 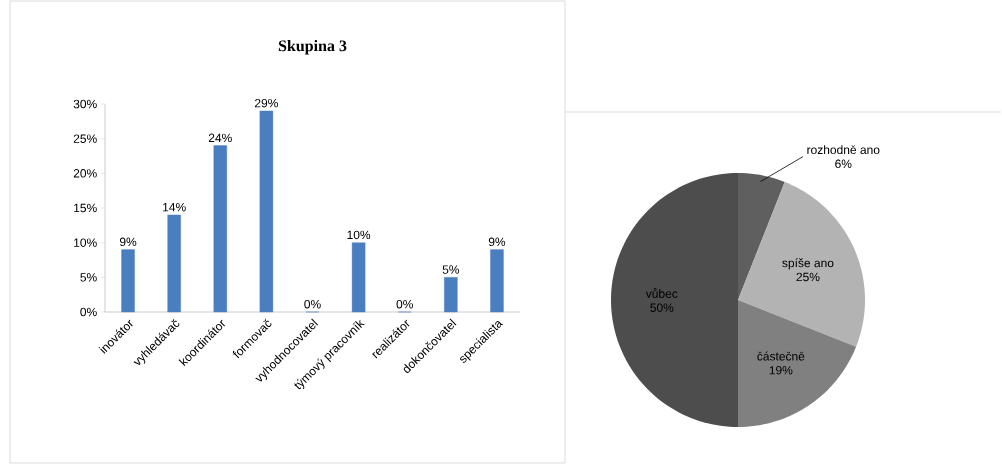 What do you see at coordinates (85, 104) in the screenshot?
I see `y-tick-label: 30%` at bounding box center [85, 104].